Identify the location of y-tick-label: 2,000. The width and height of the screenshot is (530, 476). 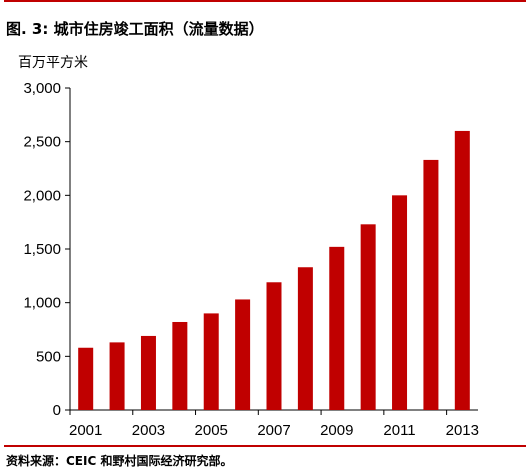
(42, 195).